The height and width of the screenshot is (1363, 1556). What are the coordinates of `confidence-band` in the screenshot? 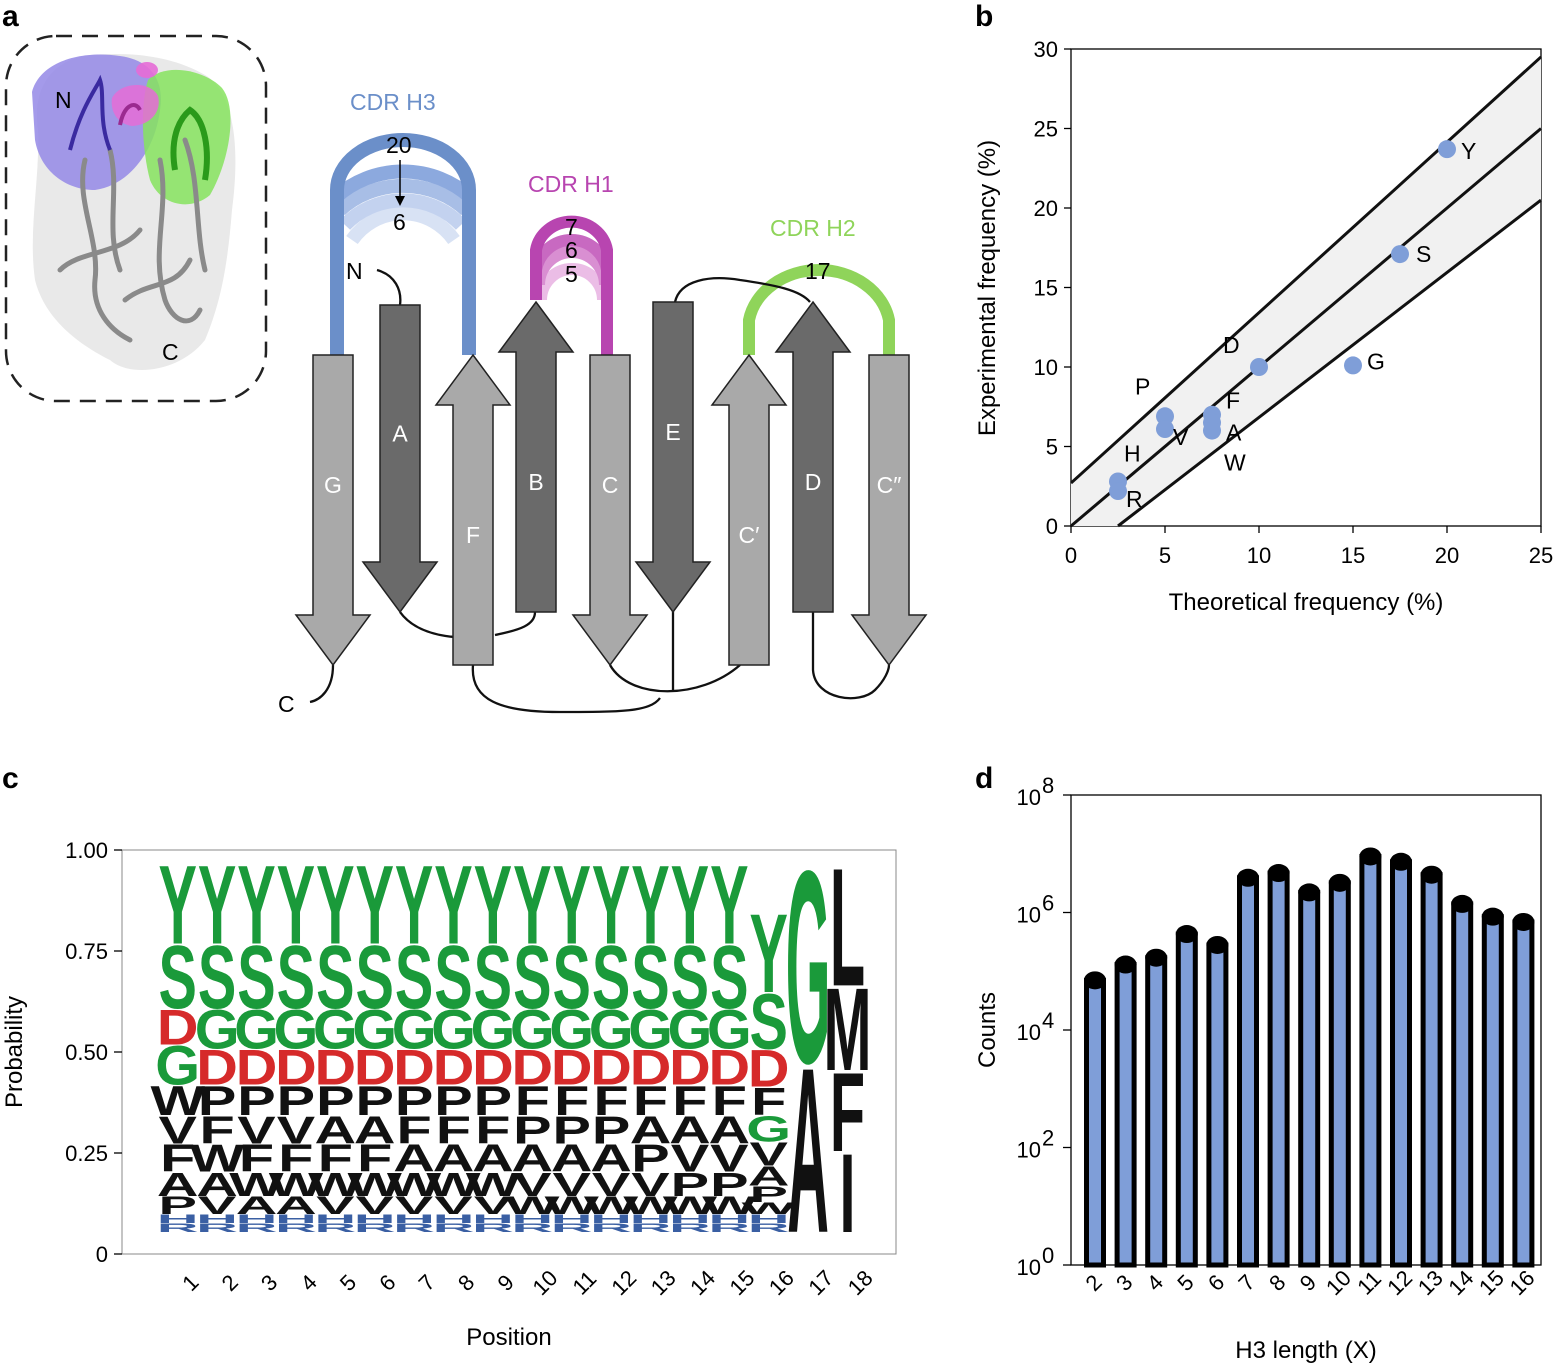 It's located at (1306, 291).